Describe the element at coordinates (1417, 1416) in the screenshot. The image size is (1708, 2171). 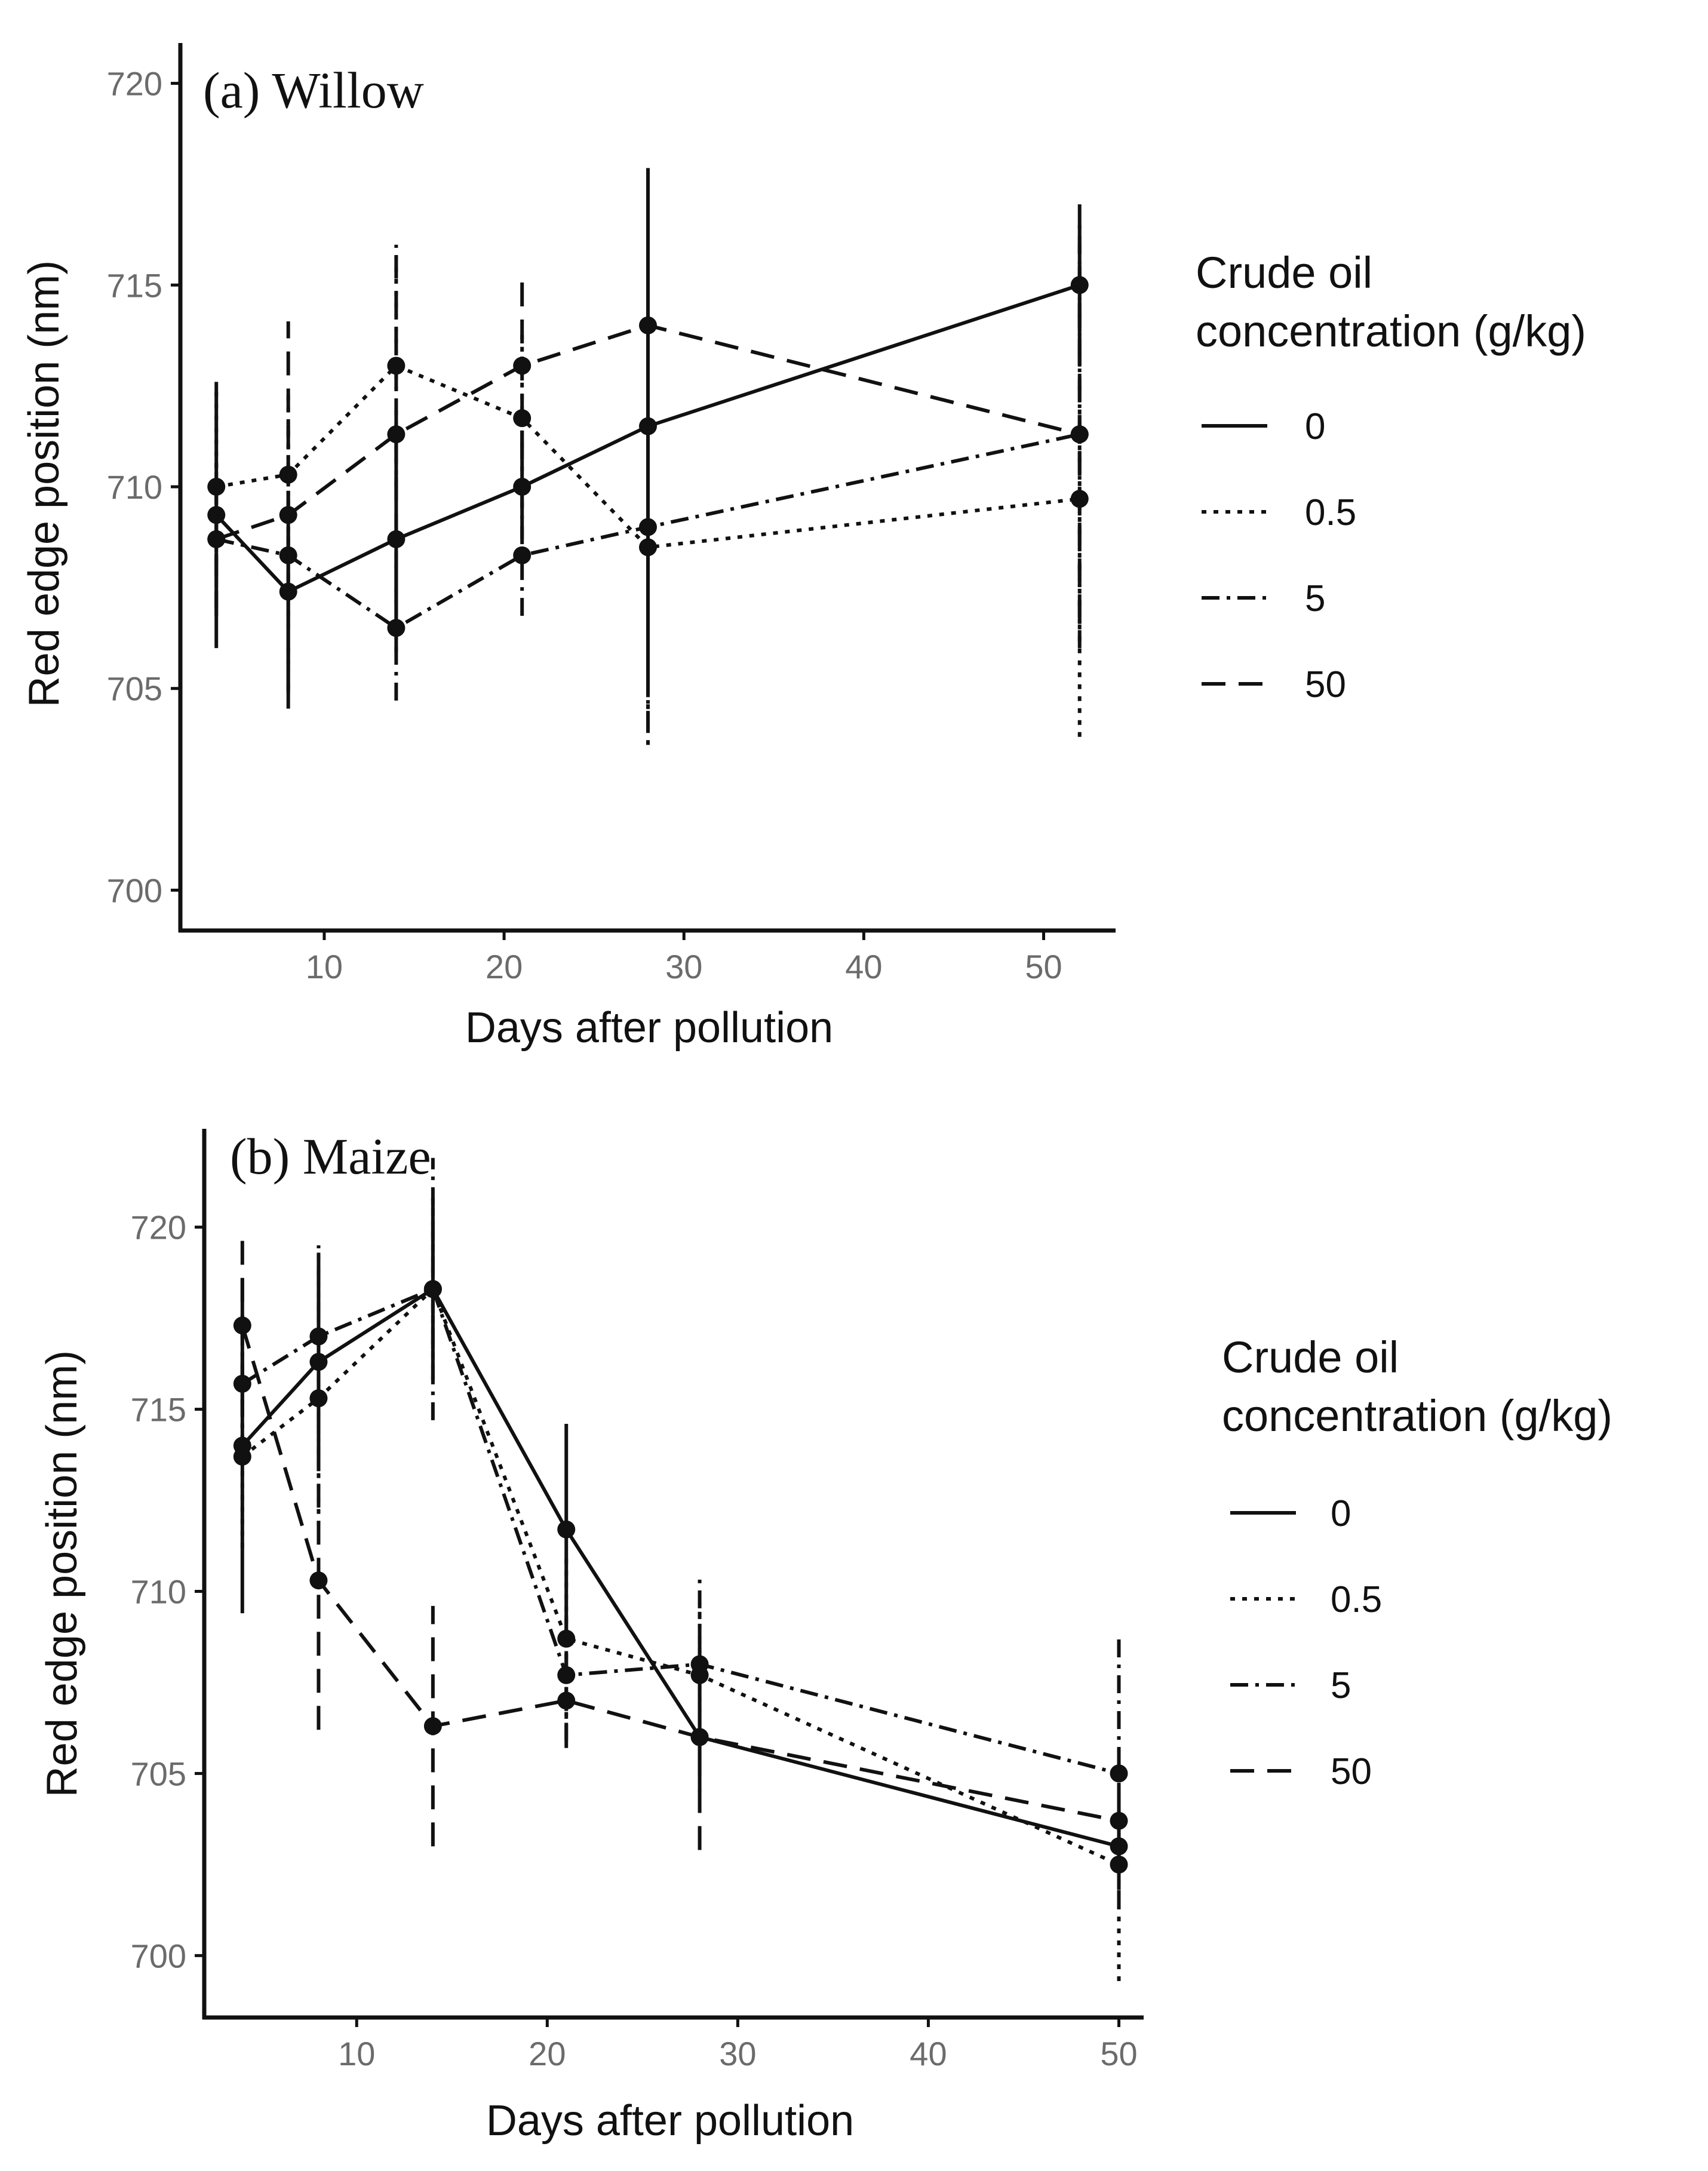
I see `legend-title-maize-line2: concentration (g/kg)` at that location.